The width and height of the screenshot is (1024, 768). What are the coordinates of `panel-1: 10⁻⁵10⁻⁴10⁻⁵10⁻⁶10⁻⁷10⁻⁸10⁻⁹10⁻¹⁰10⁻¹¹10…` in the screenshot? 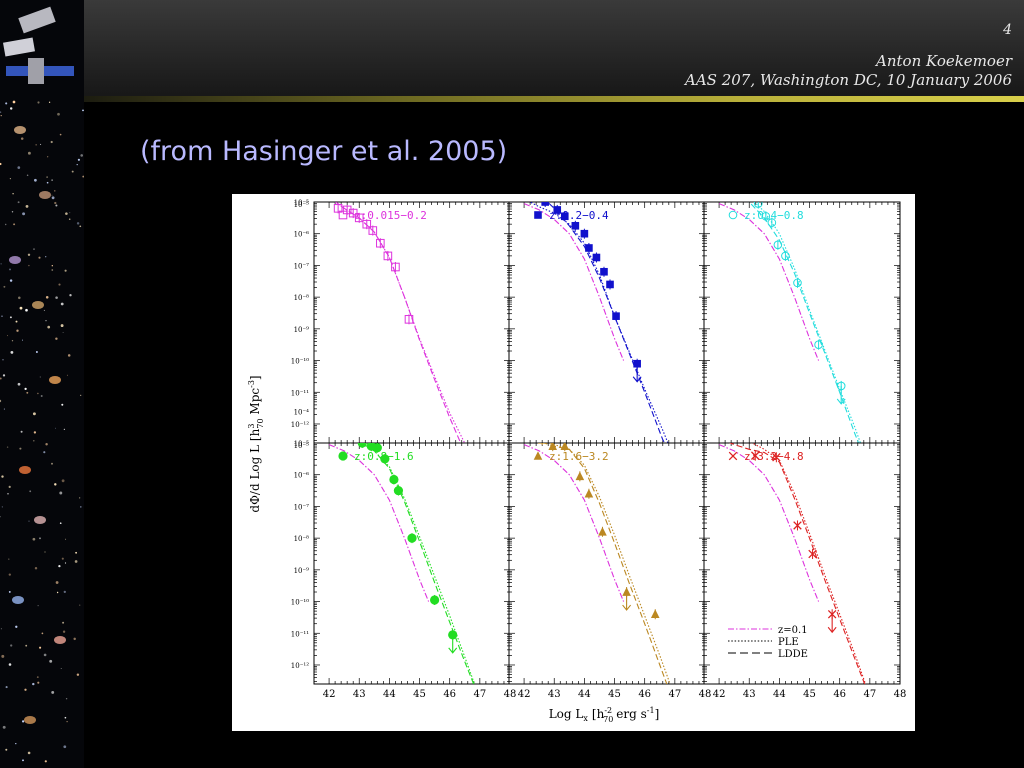 It's located at (401, 321).